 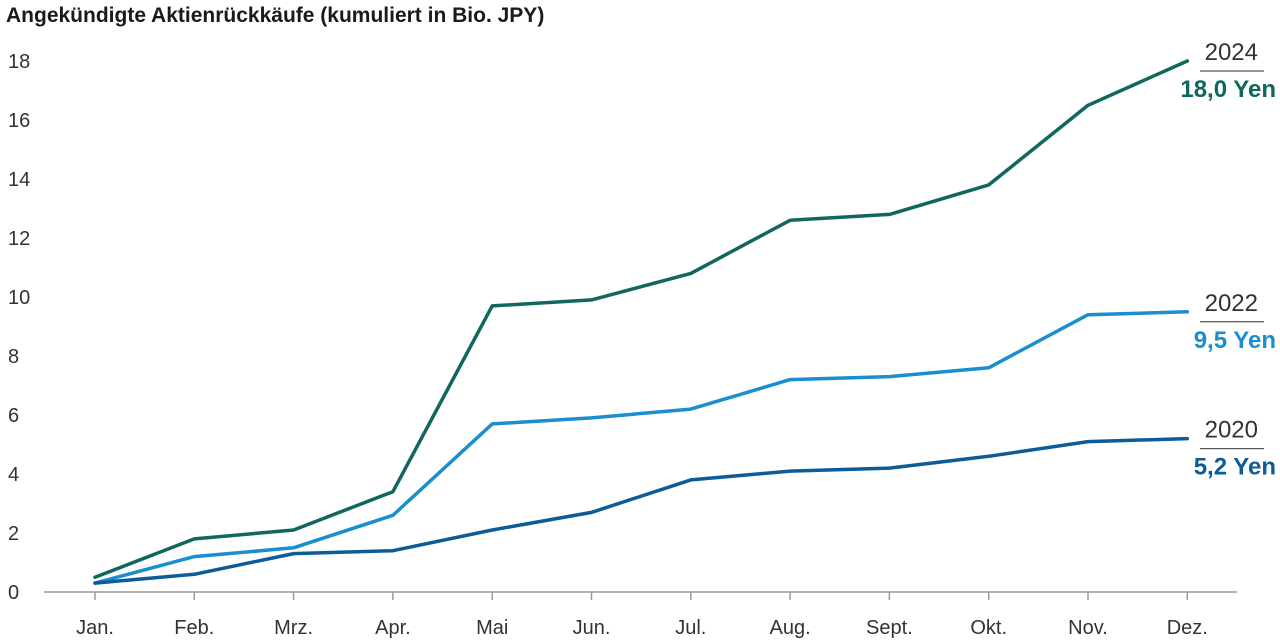 I want to click on y-tick-label: 16, so click(x=19, y=121).